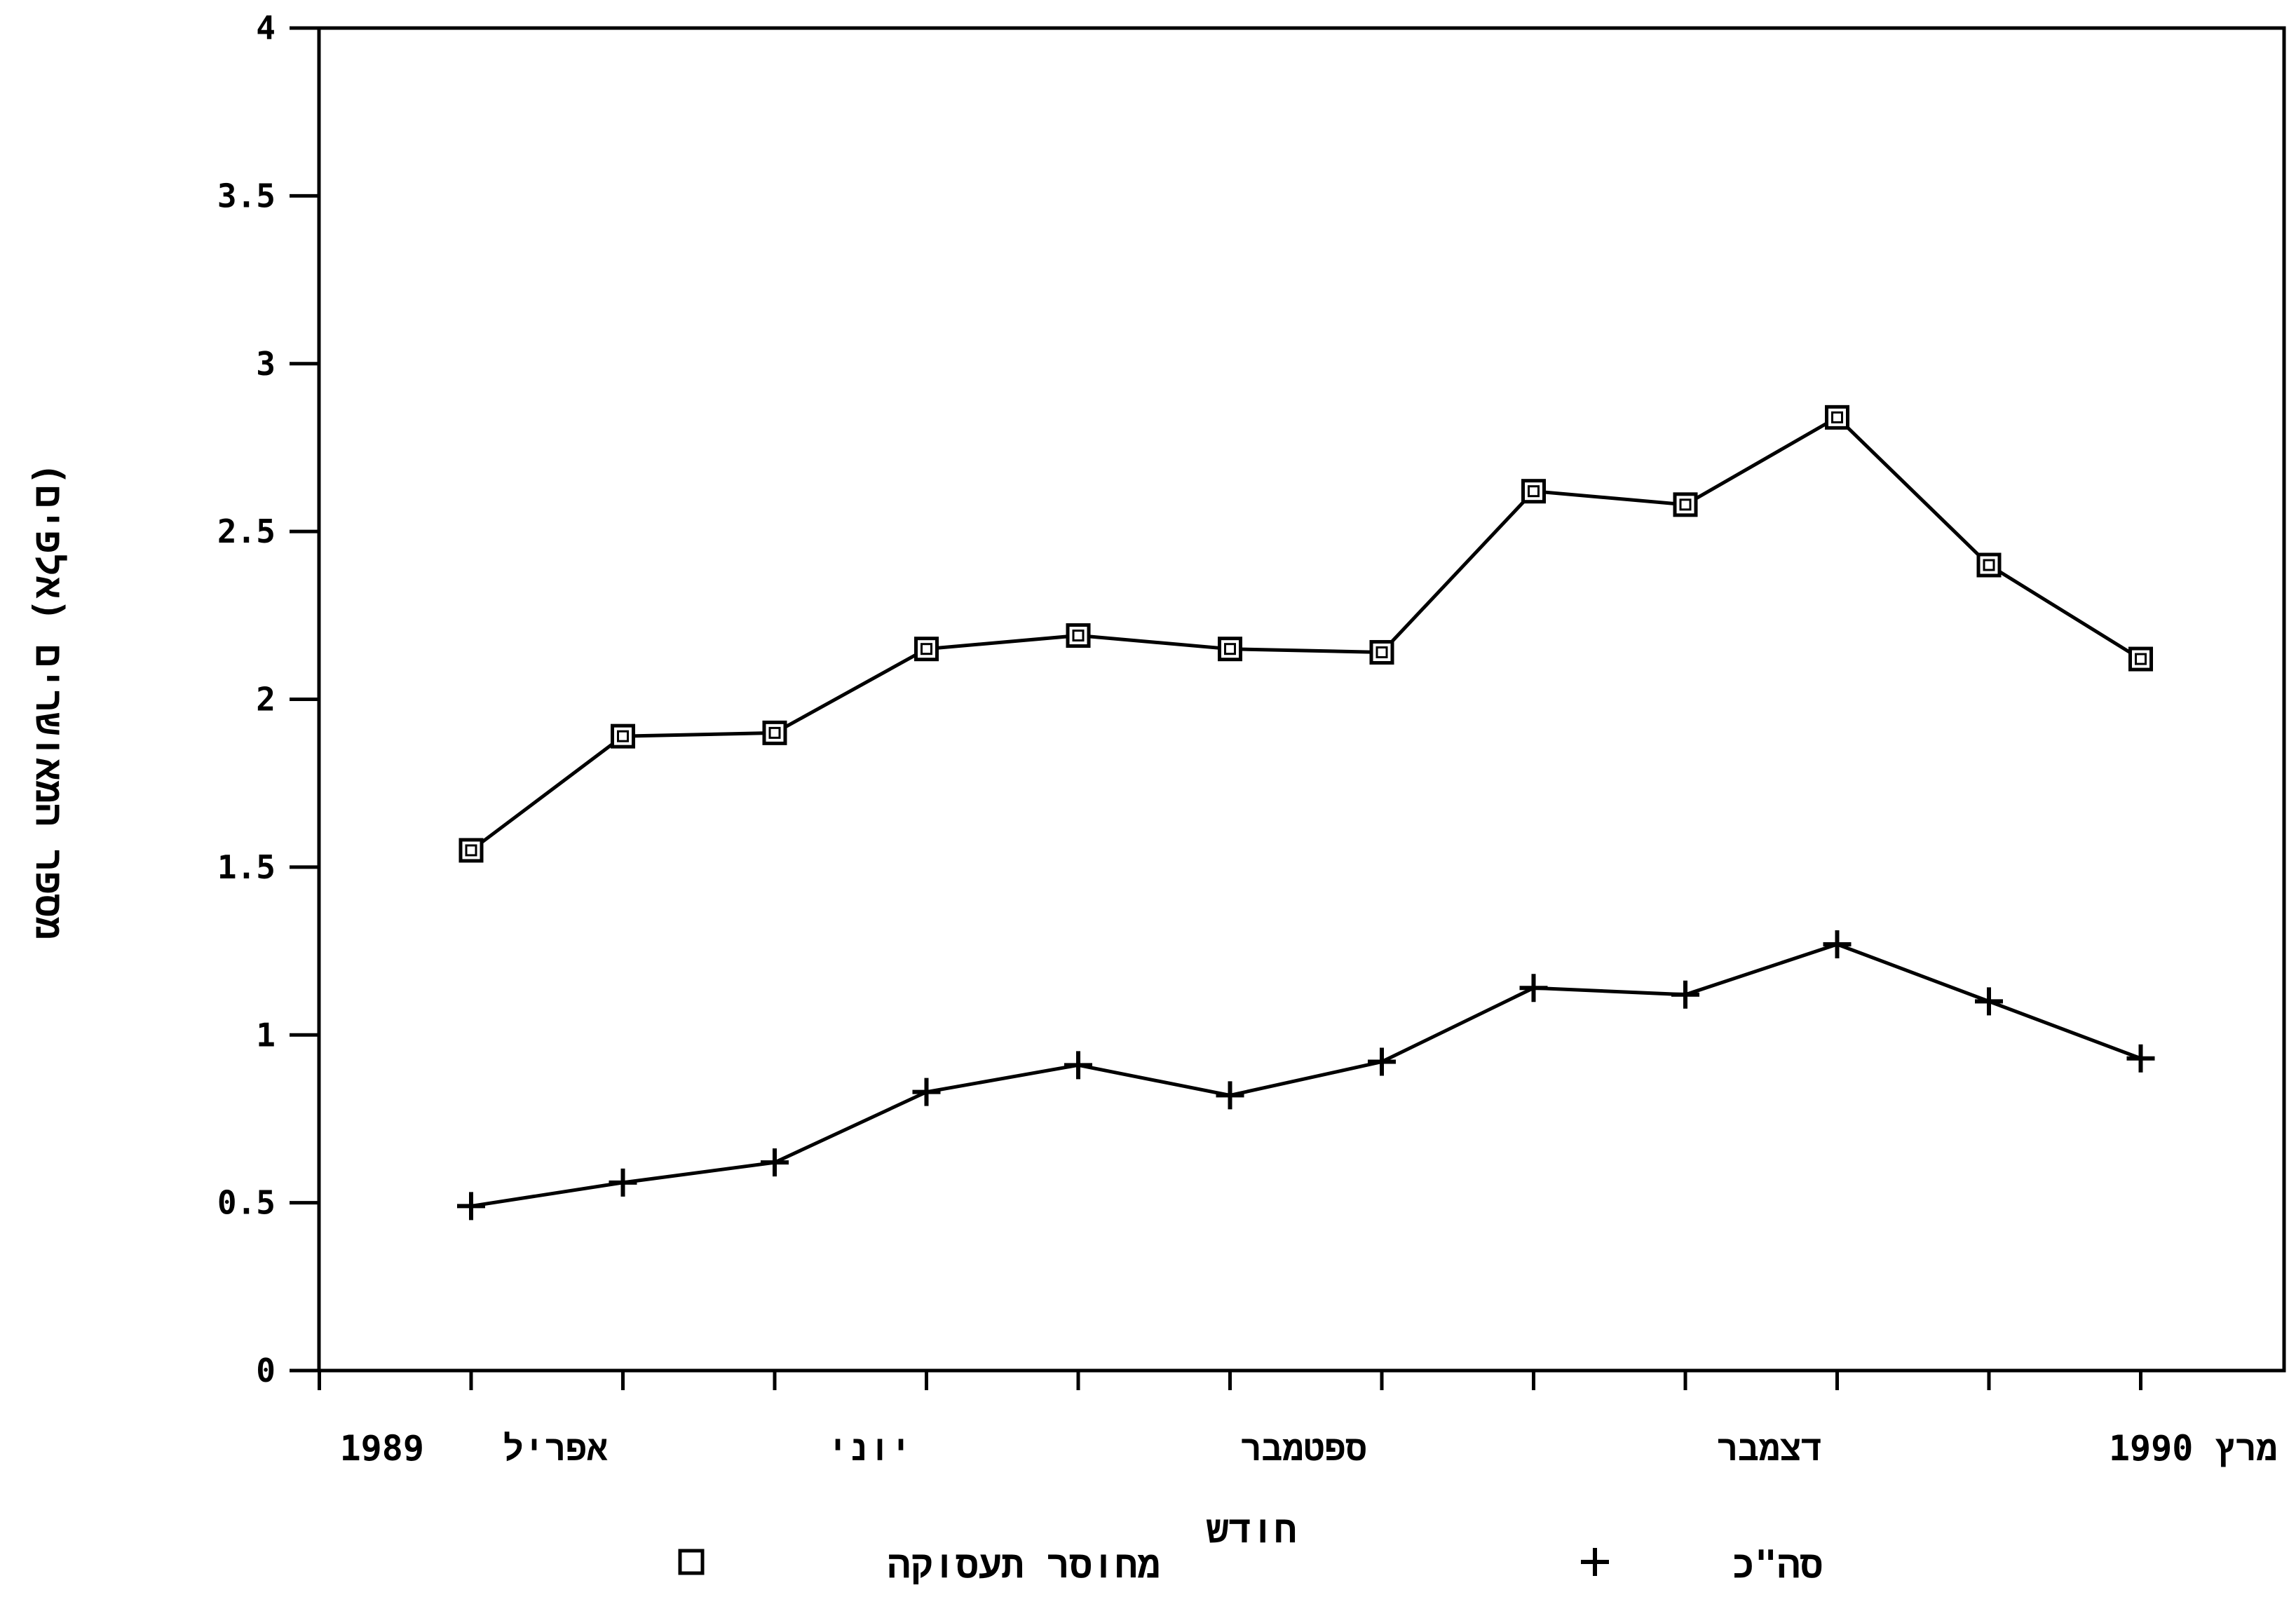  What do you see at coordinates (1769, 1448) in the screenshot?
I see `x-tick-label: דצמבר` at bounding box center [1769, 1448].